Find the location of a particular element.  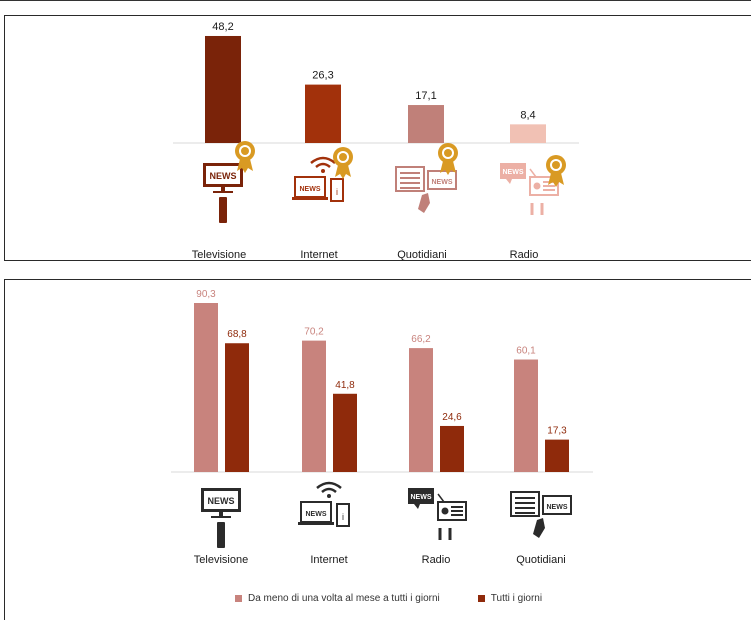

value-label: 66,2 is located at coordinates (421, 339).